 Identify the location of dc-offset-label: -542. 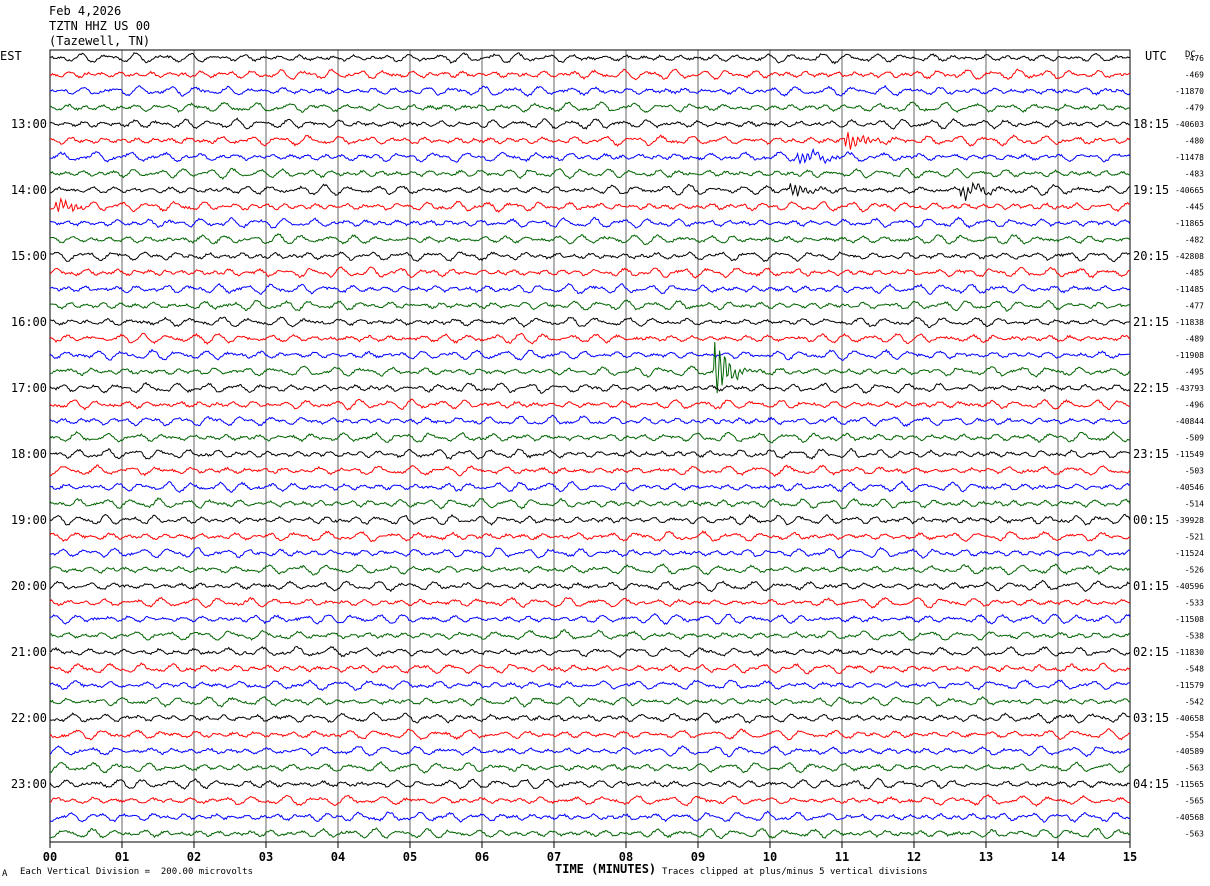
(1194, 702).